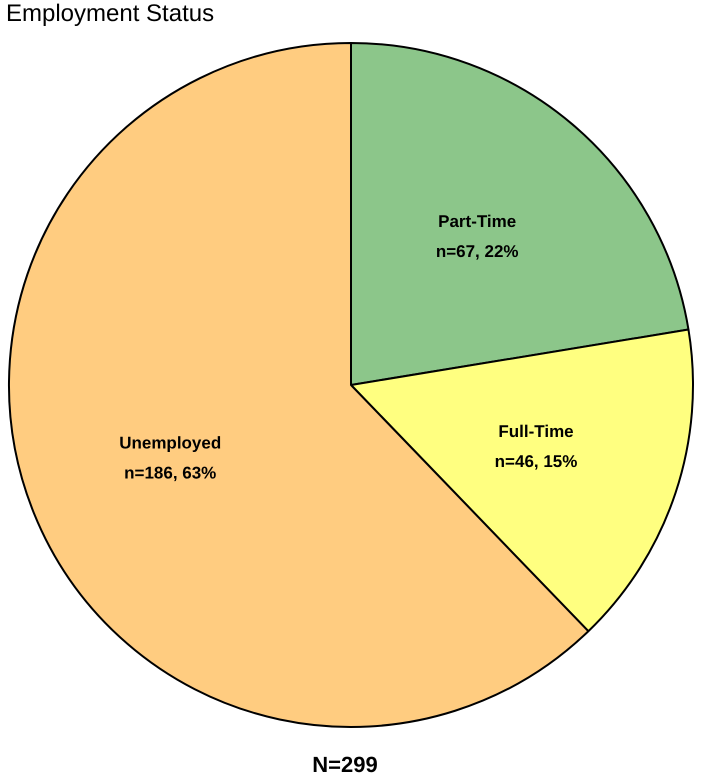 The width and height of the screenshot is (702, 784). Describe the element at coordinates (170, 473) in the screenshot. I see `data-label: n=186, 63%` at that location.